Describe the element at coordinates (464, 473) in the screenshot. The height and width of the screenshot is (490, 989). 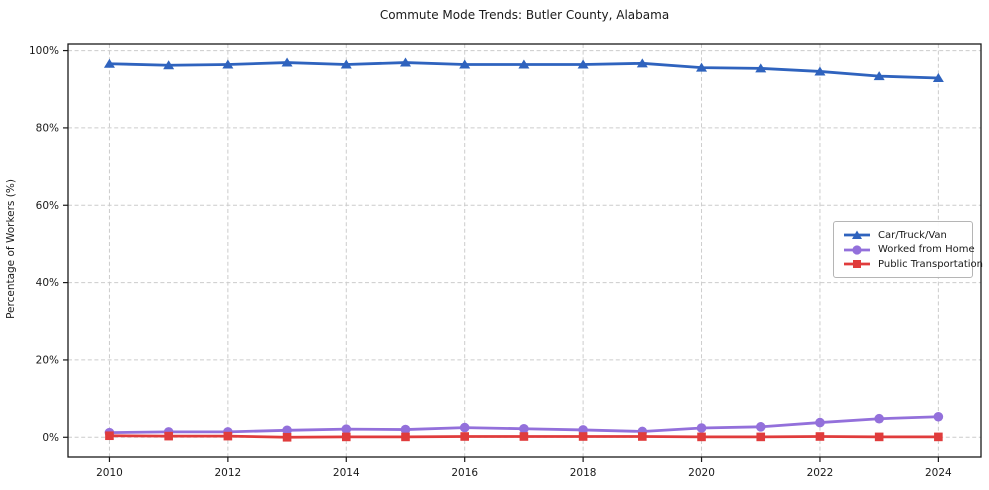
I see `x-tick-label: 2016` at that location.